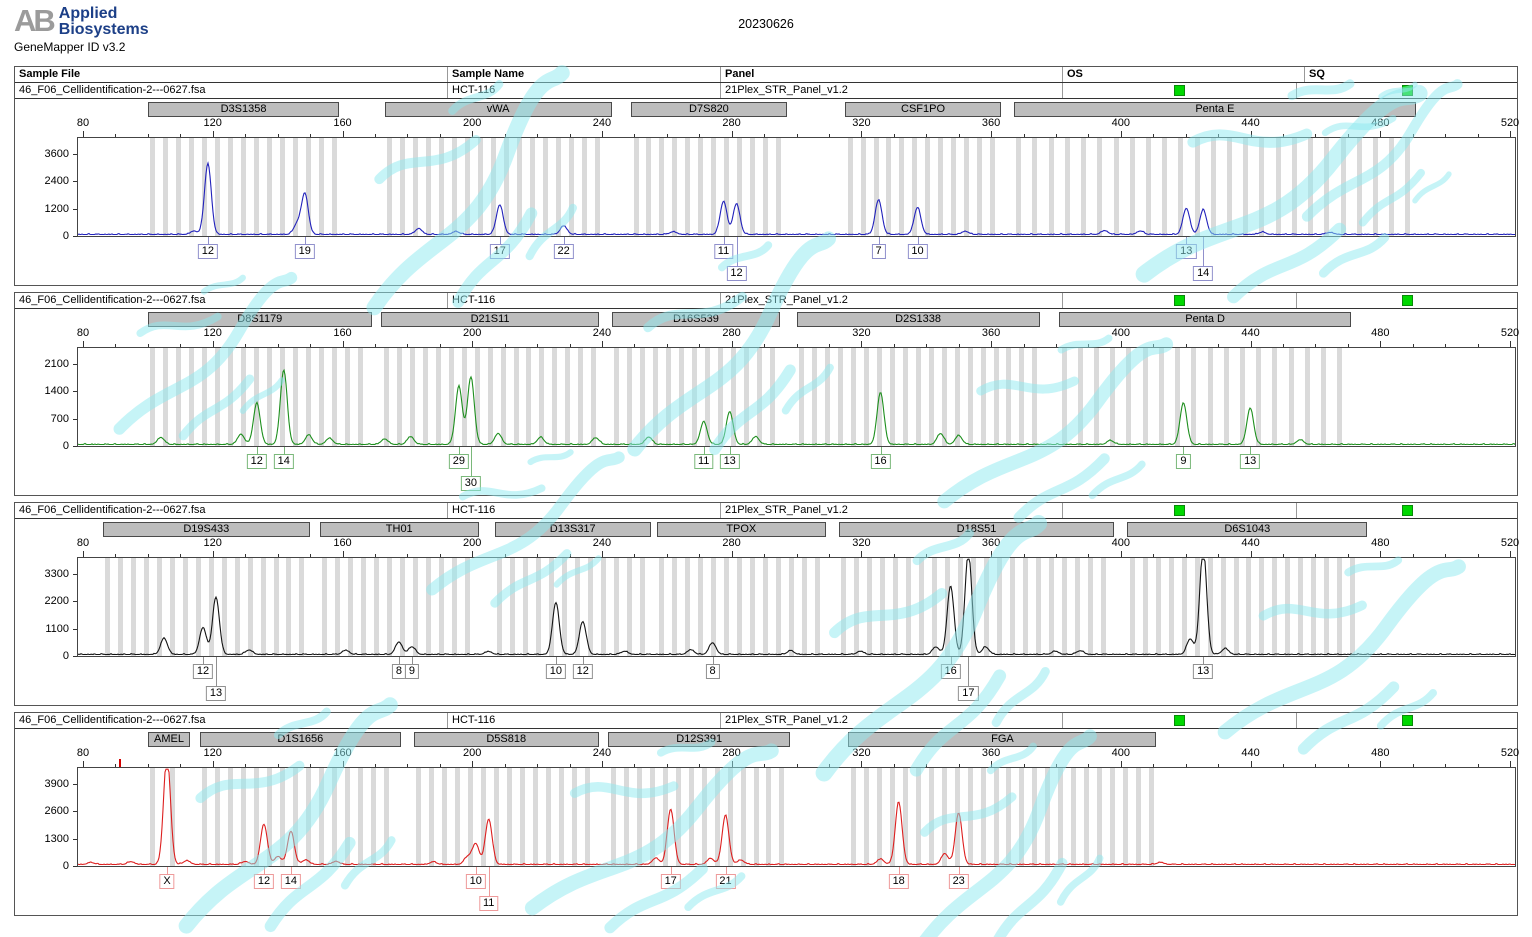 The image size is (1532, 937). Describe the element at coordinates (56, 363) in the screenshot. I see `y-axis-label: 2100` at that location.